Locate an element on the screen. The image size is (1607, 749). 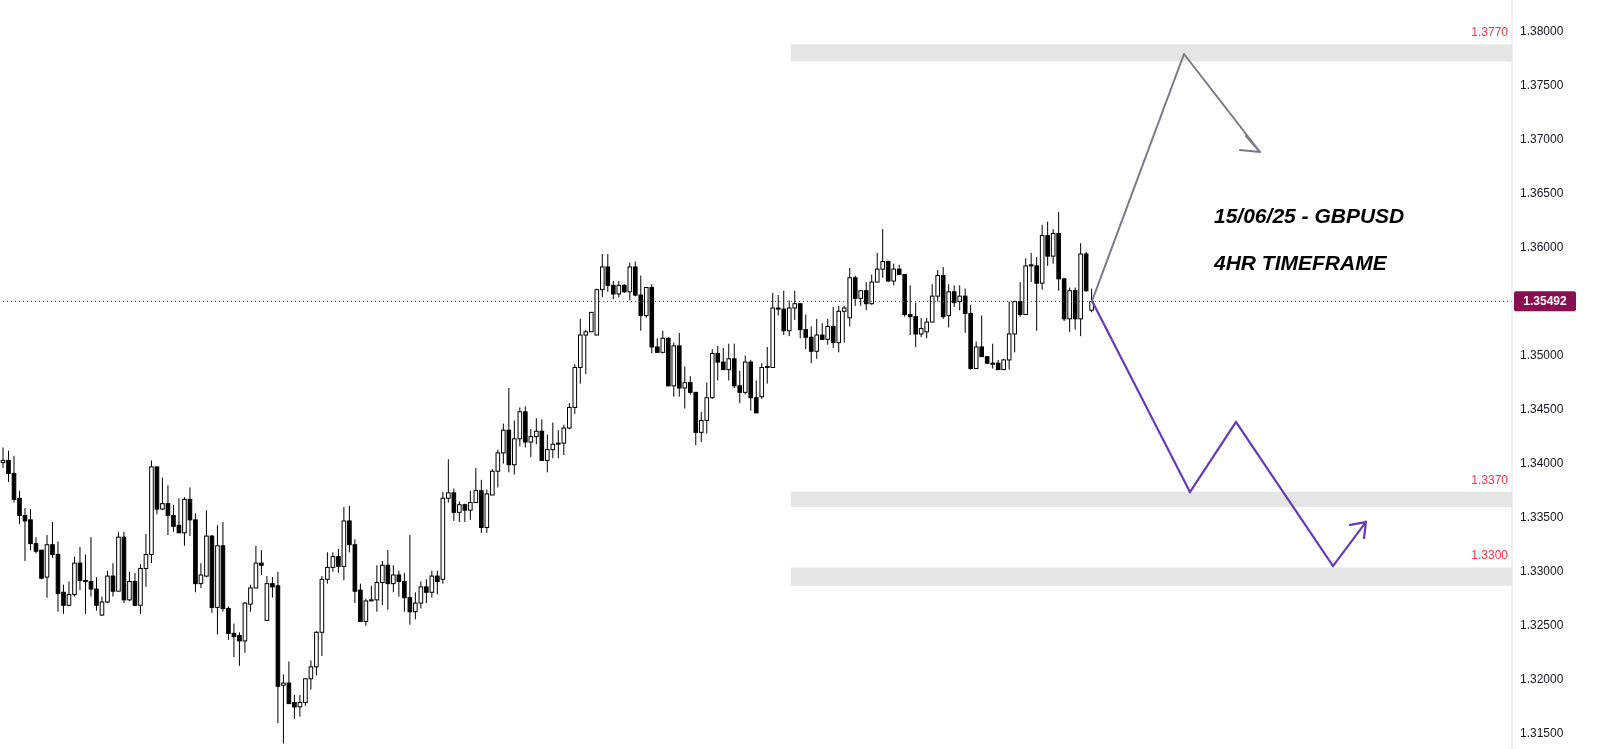
band-label: 1.3300 is located at coordinates (1490, 555).